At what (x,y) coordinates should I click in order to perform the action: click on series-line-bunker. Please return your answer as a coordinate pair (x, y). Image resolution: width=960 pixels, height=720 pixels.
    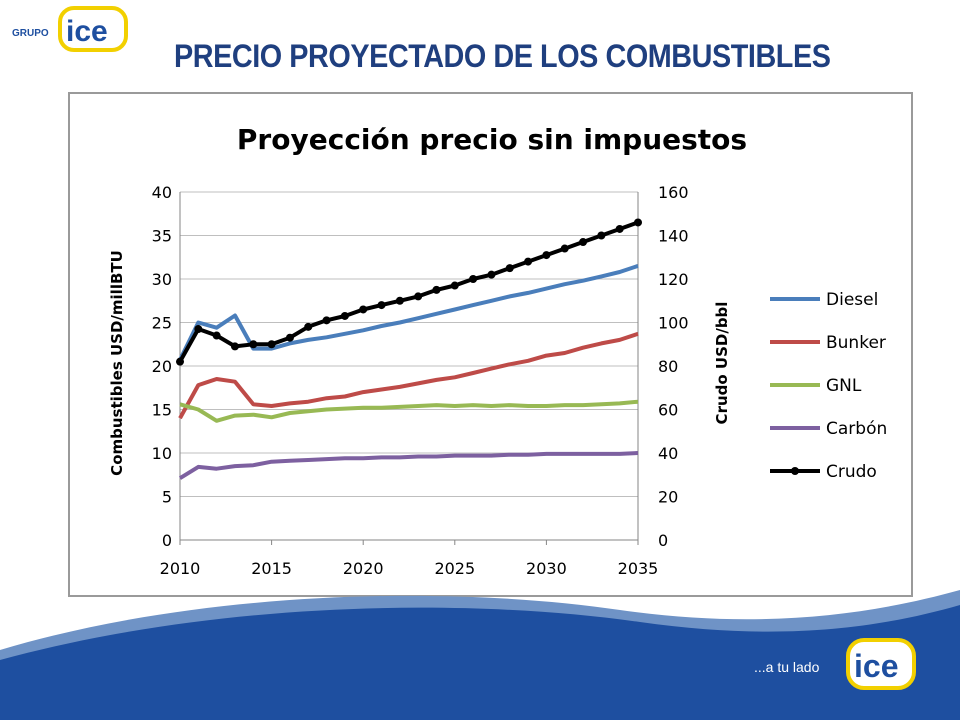
    Looking at the image, I should click on (408, 375).